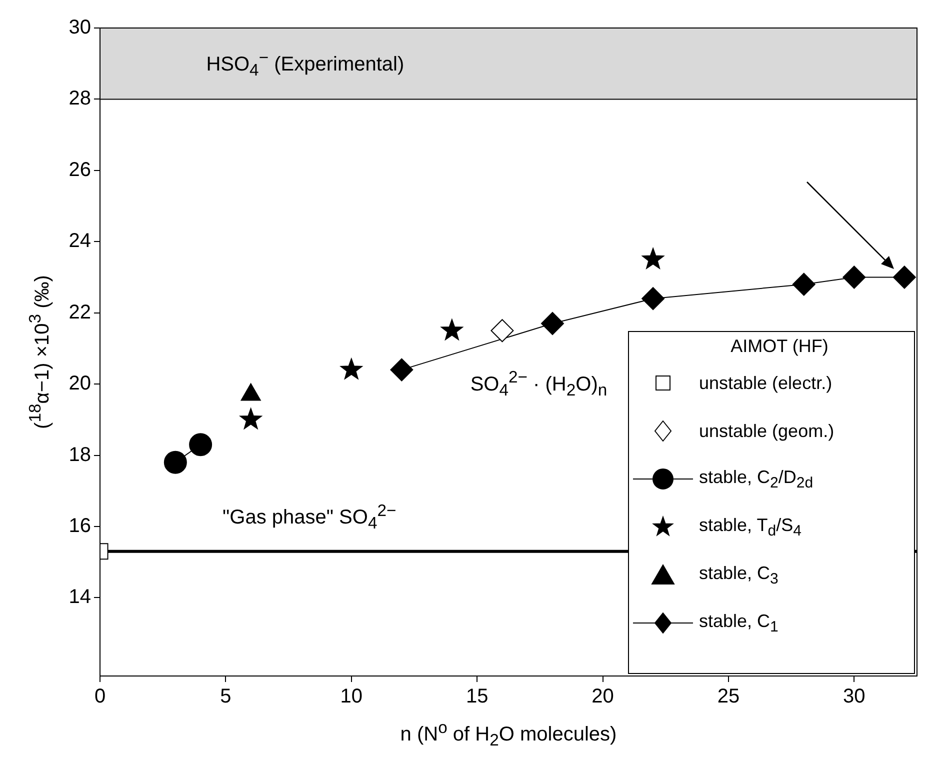 This screenshot has width=929, height=767. Describe the element at coordinates (79, 169) in the screenshot. I see `y-tick-label: 26` at that location.